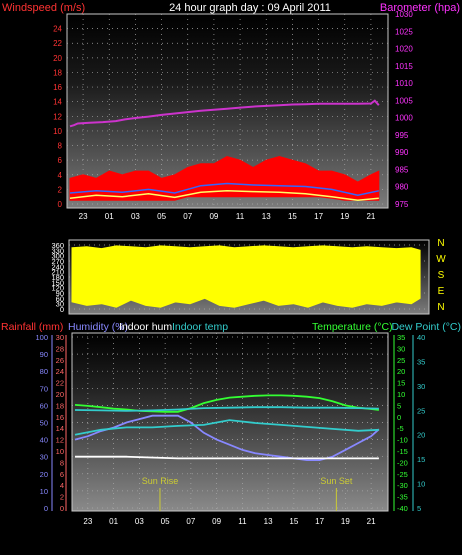 The height and width of the screenshot is (555, 462). I want to click on temperature-tick-label: 25, so click(401, 360).